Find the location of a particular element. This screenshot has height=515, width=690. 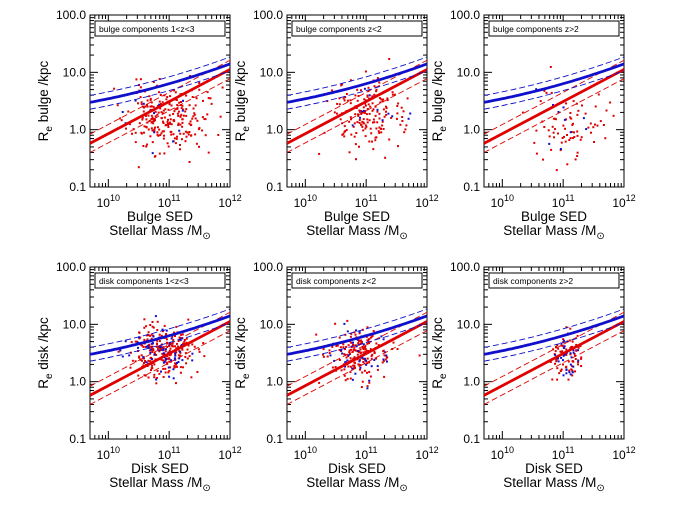

plot-area is located at coordinates (160, 112).